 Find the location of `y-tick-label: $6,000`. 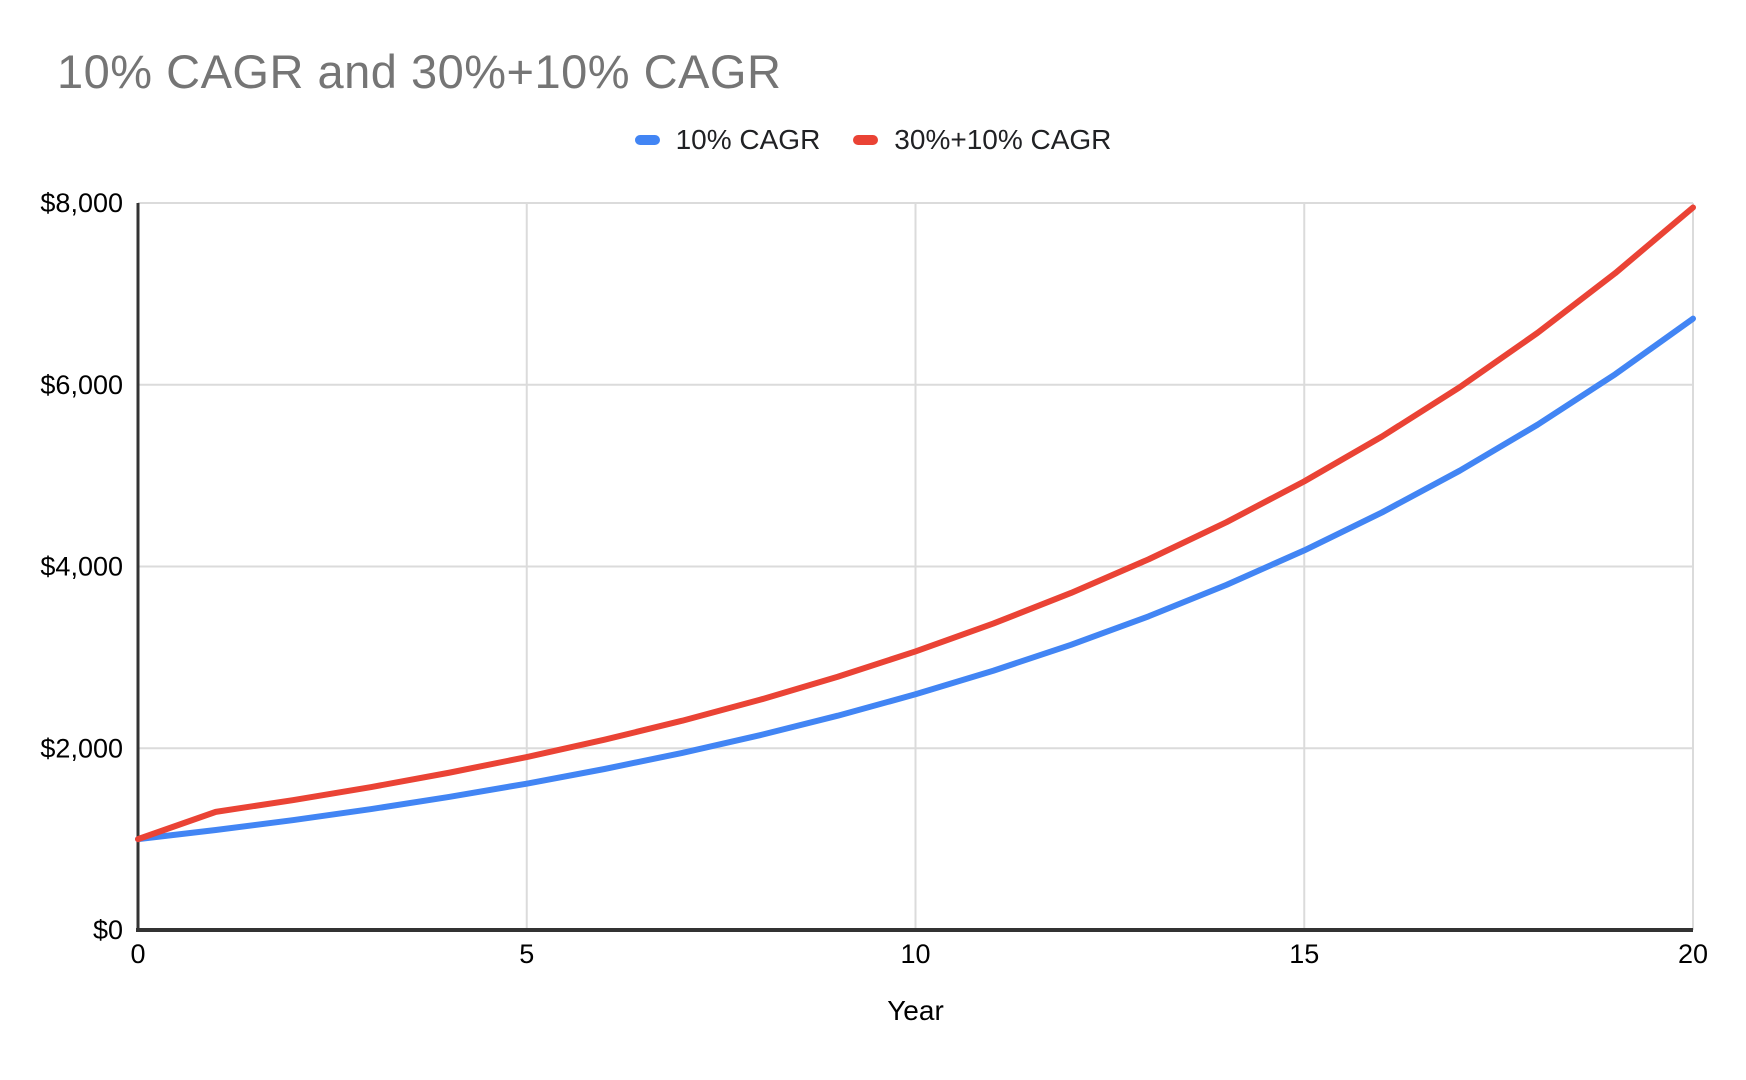

y-tick-label: $6,000 is located at coordinates (81, 385).